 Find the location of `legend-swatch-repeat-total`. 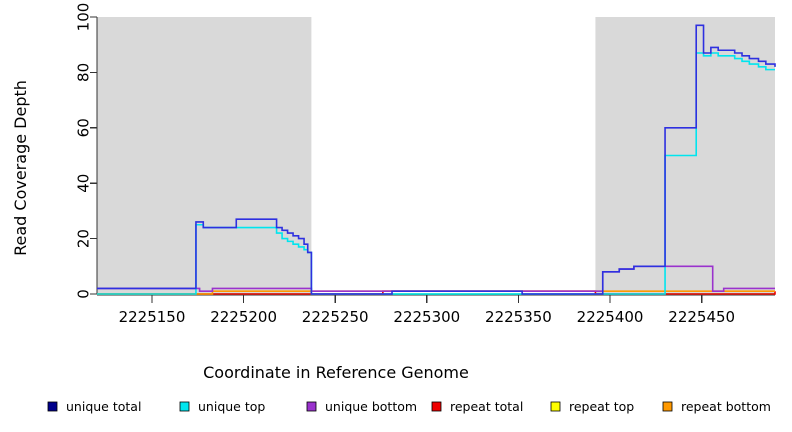

legend-swatch-repeat-total is located at coordinates (436, 406).